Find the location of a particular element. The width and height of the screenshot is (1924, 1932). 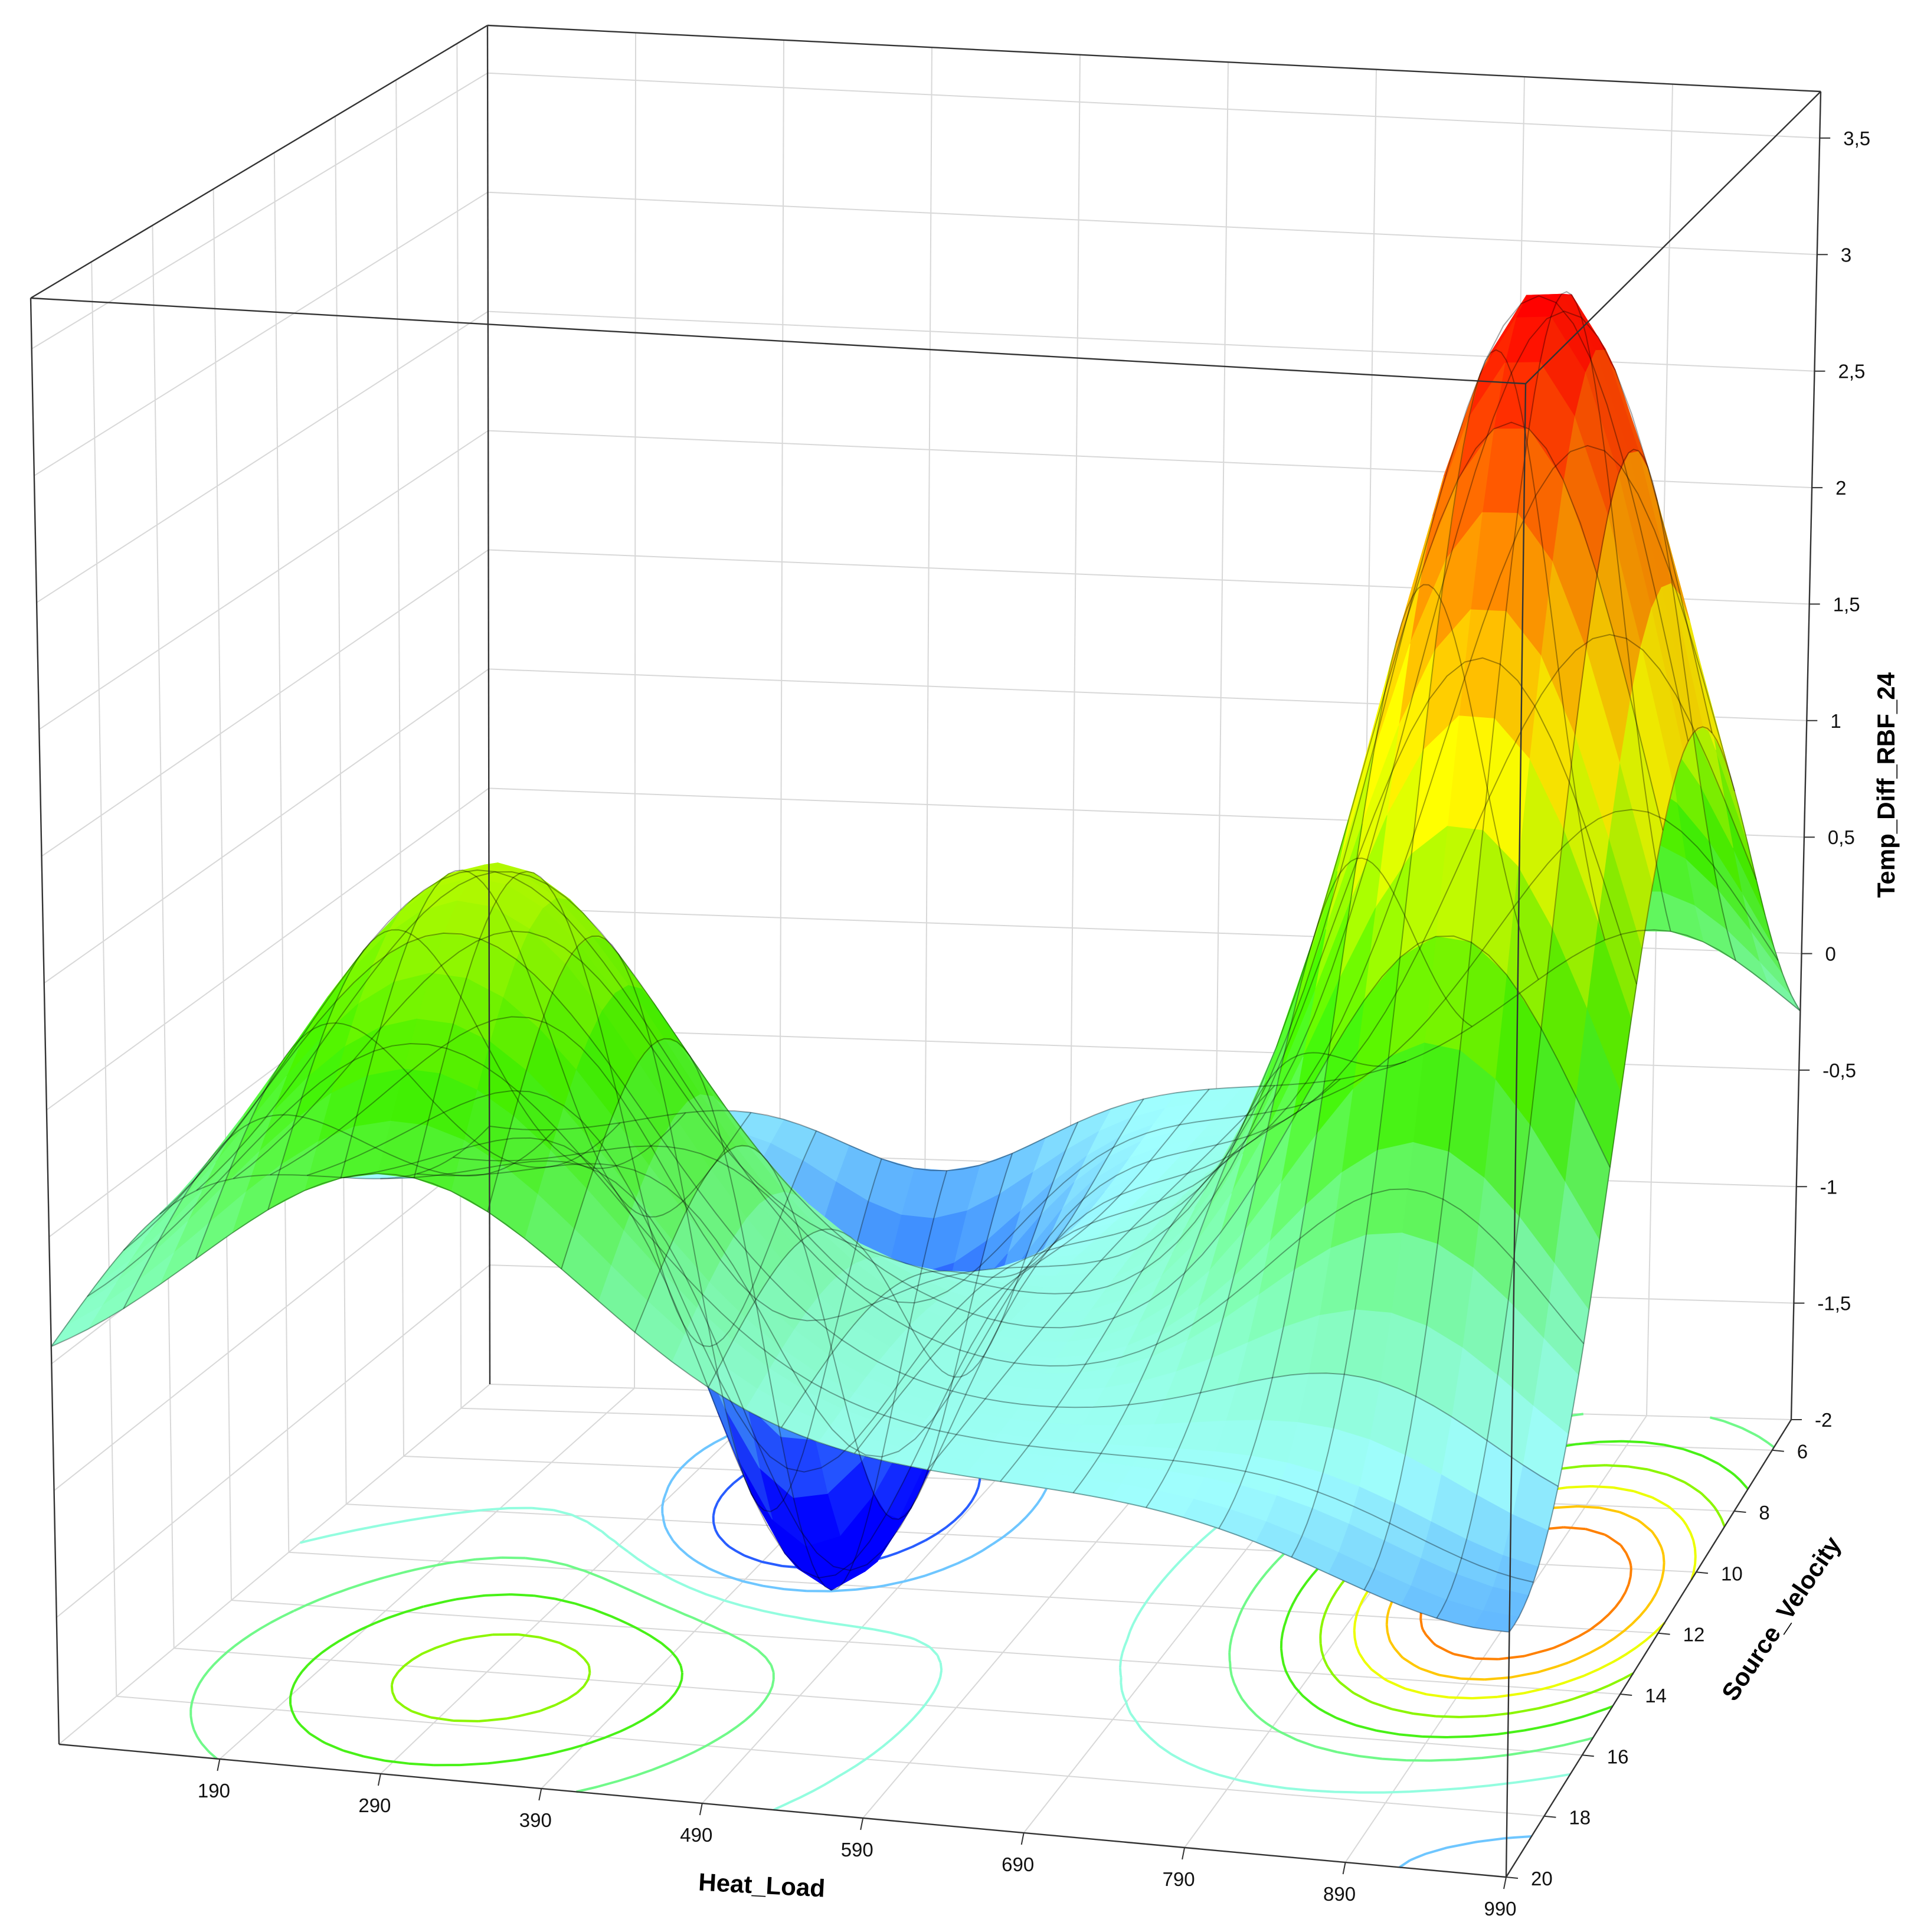

z-tick-label: 2 is located at coordinates (1840, 488).